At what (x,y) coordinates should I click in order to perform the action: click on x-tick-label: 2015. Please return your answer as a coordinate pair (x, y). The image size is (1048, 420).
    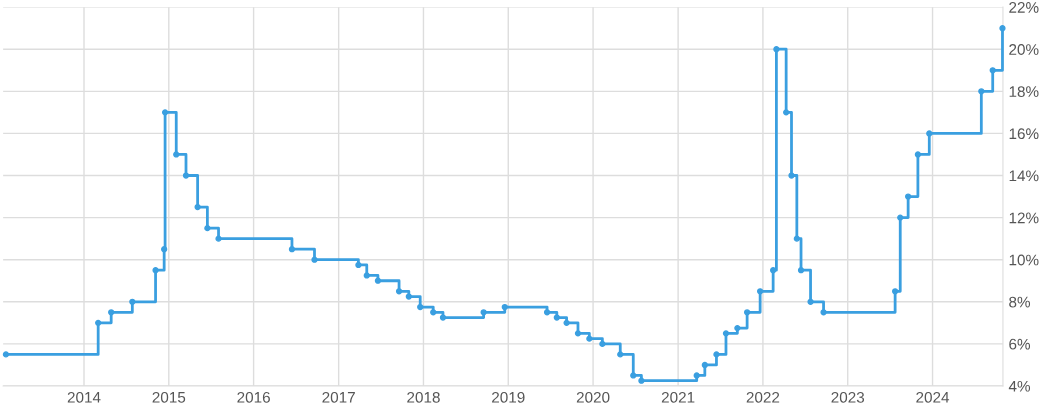
    Looking at the image, I should click on (169, 397).